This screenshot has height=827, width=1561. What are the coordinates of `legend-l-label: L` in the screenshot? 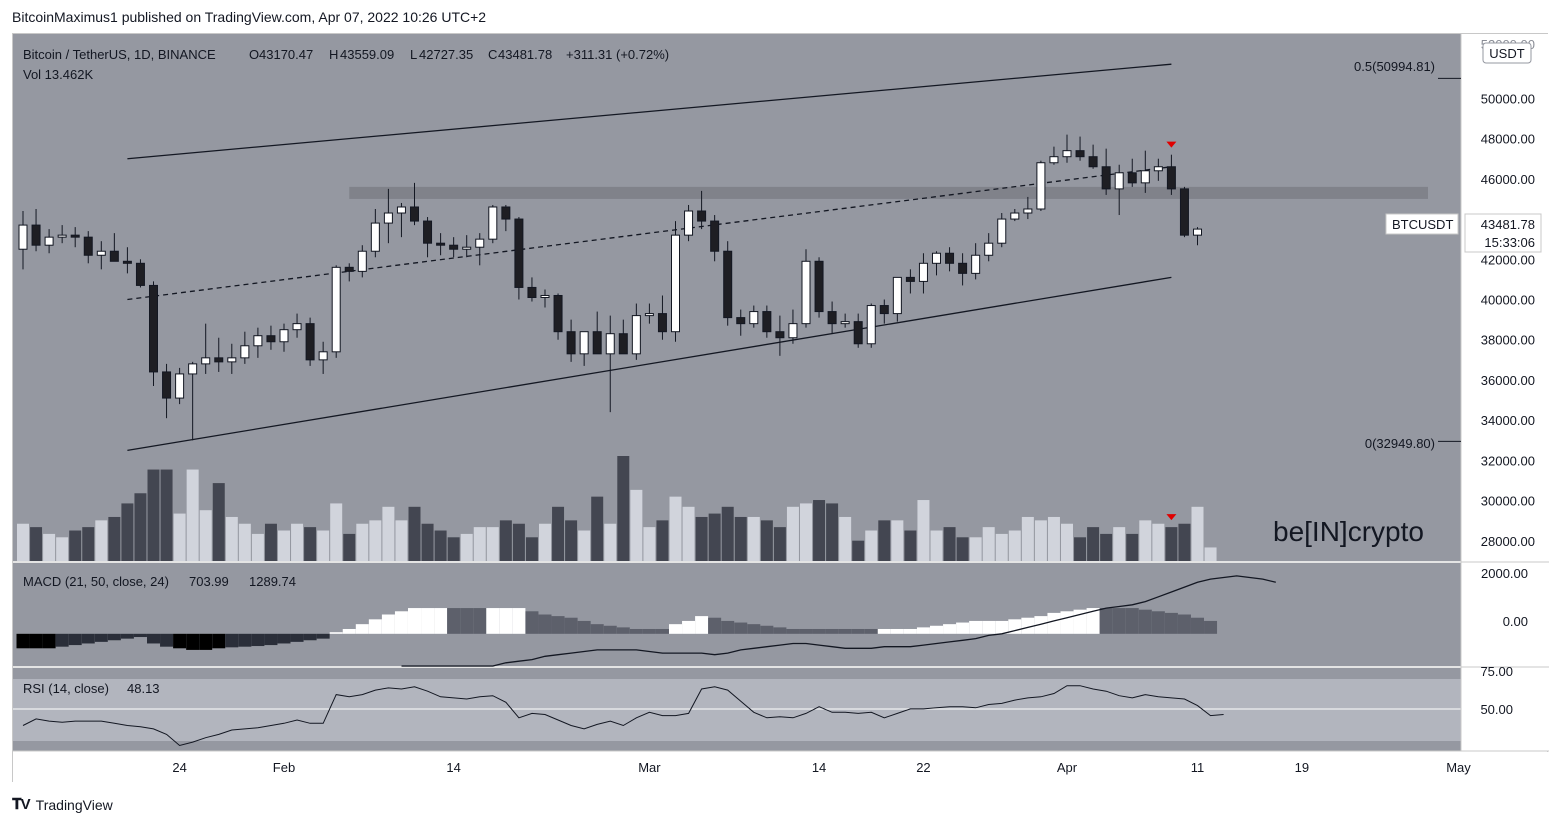 It's located at (413, 54).